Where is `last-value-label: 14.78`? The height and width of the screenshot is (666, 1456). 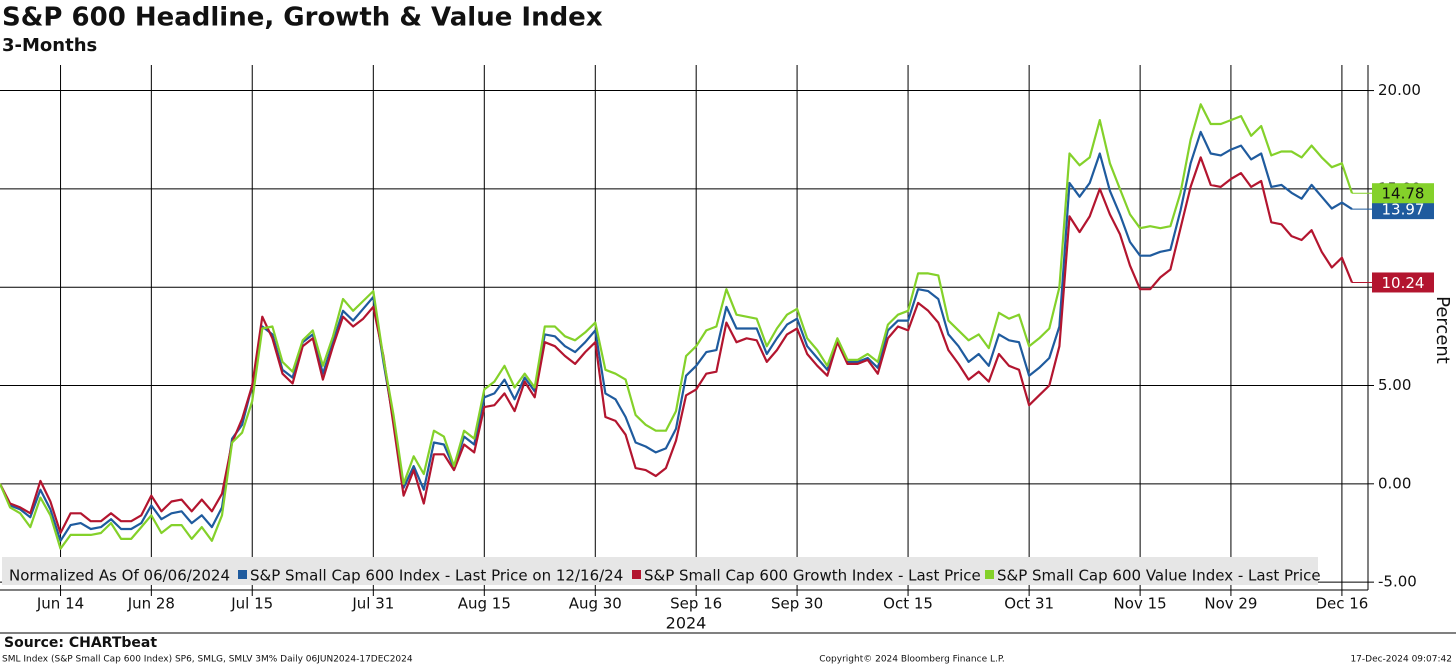 last-value-label: 14.78 is located at coordinates (1403, 194).